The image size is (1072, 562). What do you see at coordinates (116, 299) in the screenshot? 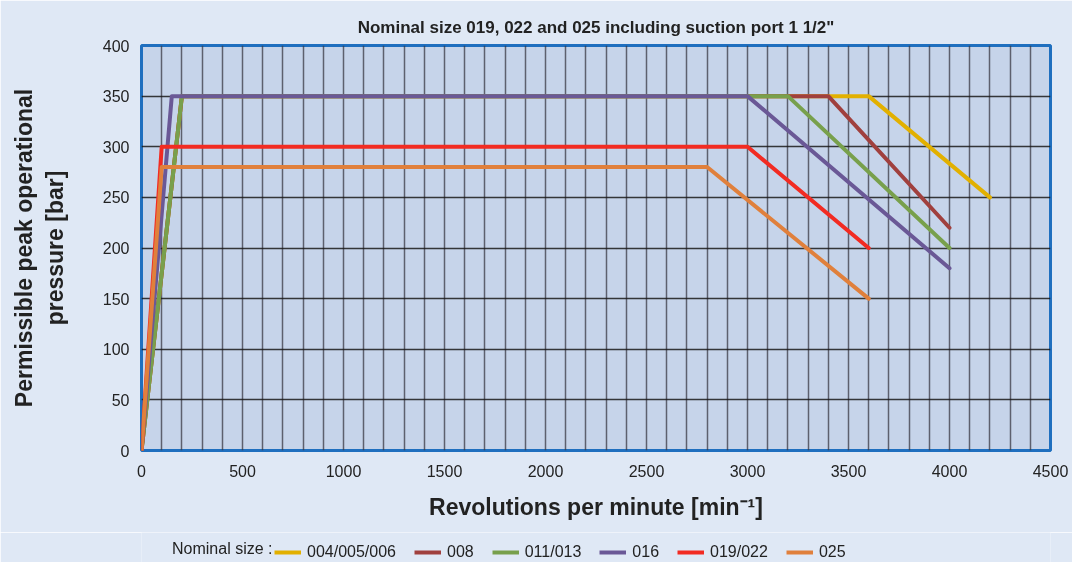
I see `y-tick-label: 150` at bounding box center [116, 299].